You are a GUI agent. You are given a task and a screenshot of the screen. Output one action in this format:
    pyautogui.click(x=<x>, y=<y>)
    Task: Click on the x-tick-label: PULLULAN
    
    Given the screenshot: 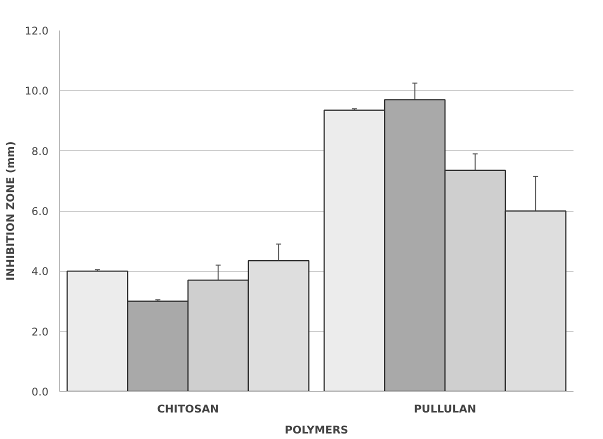 What is the action you would take?
    pyautogui.click(x=445, y=409)
    